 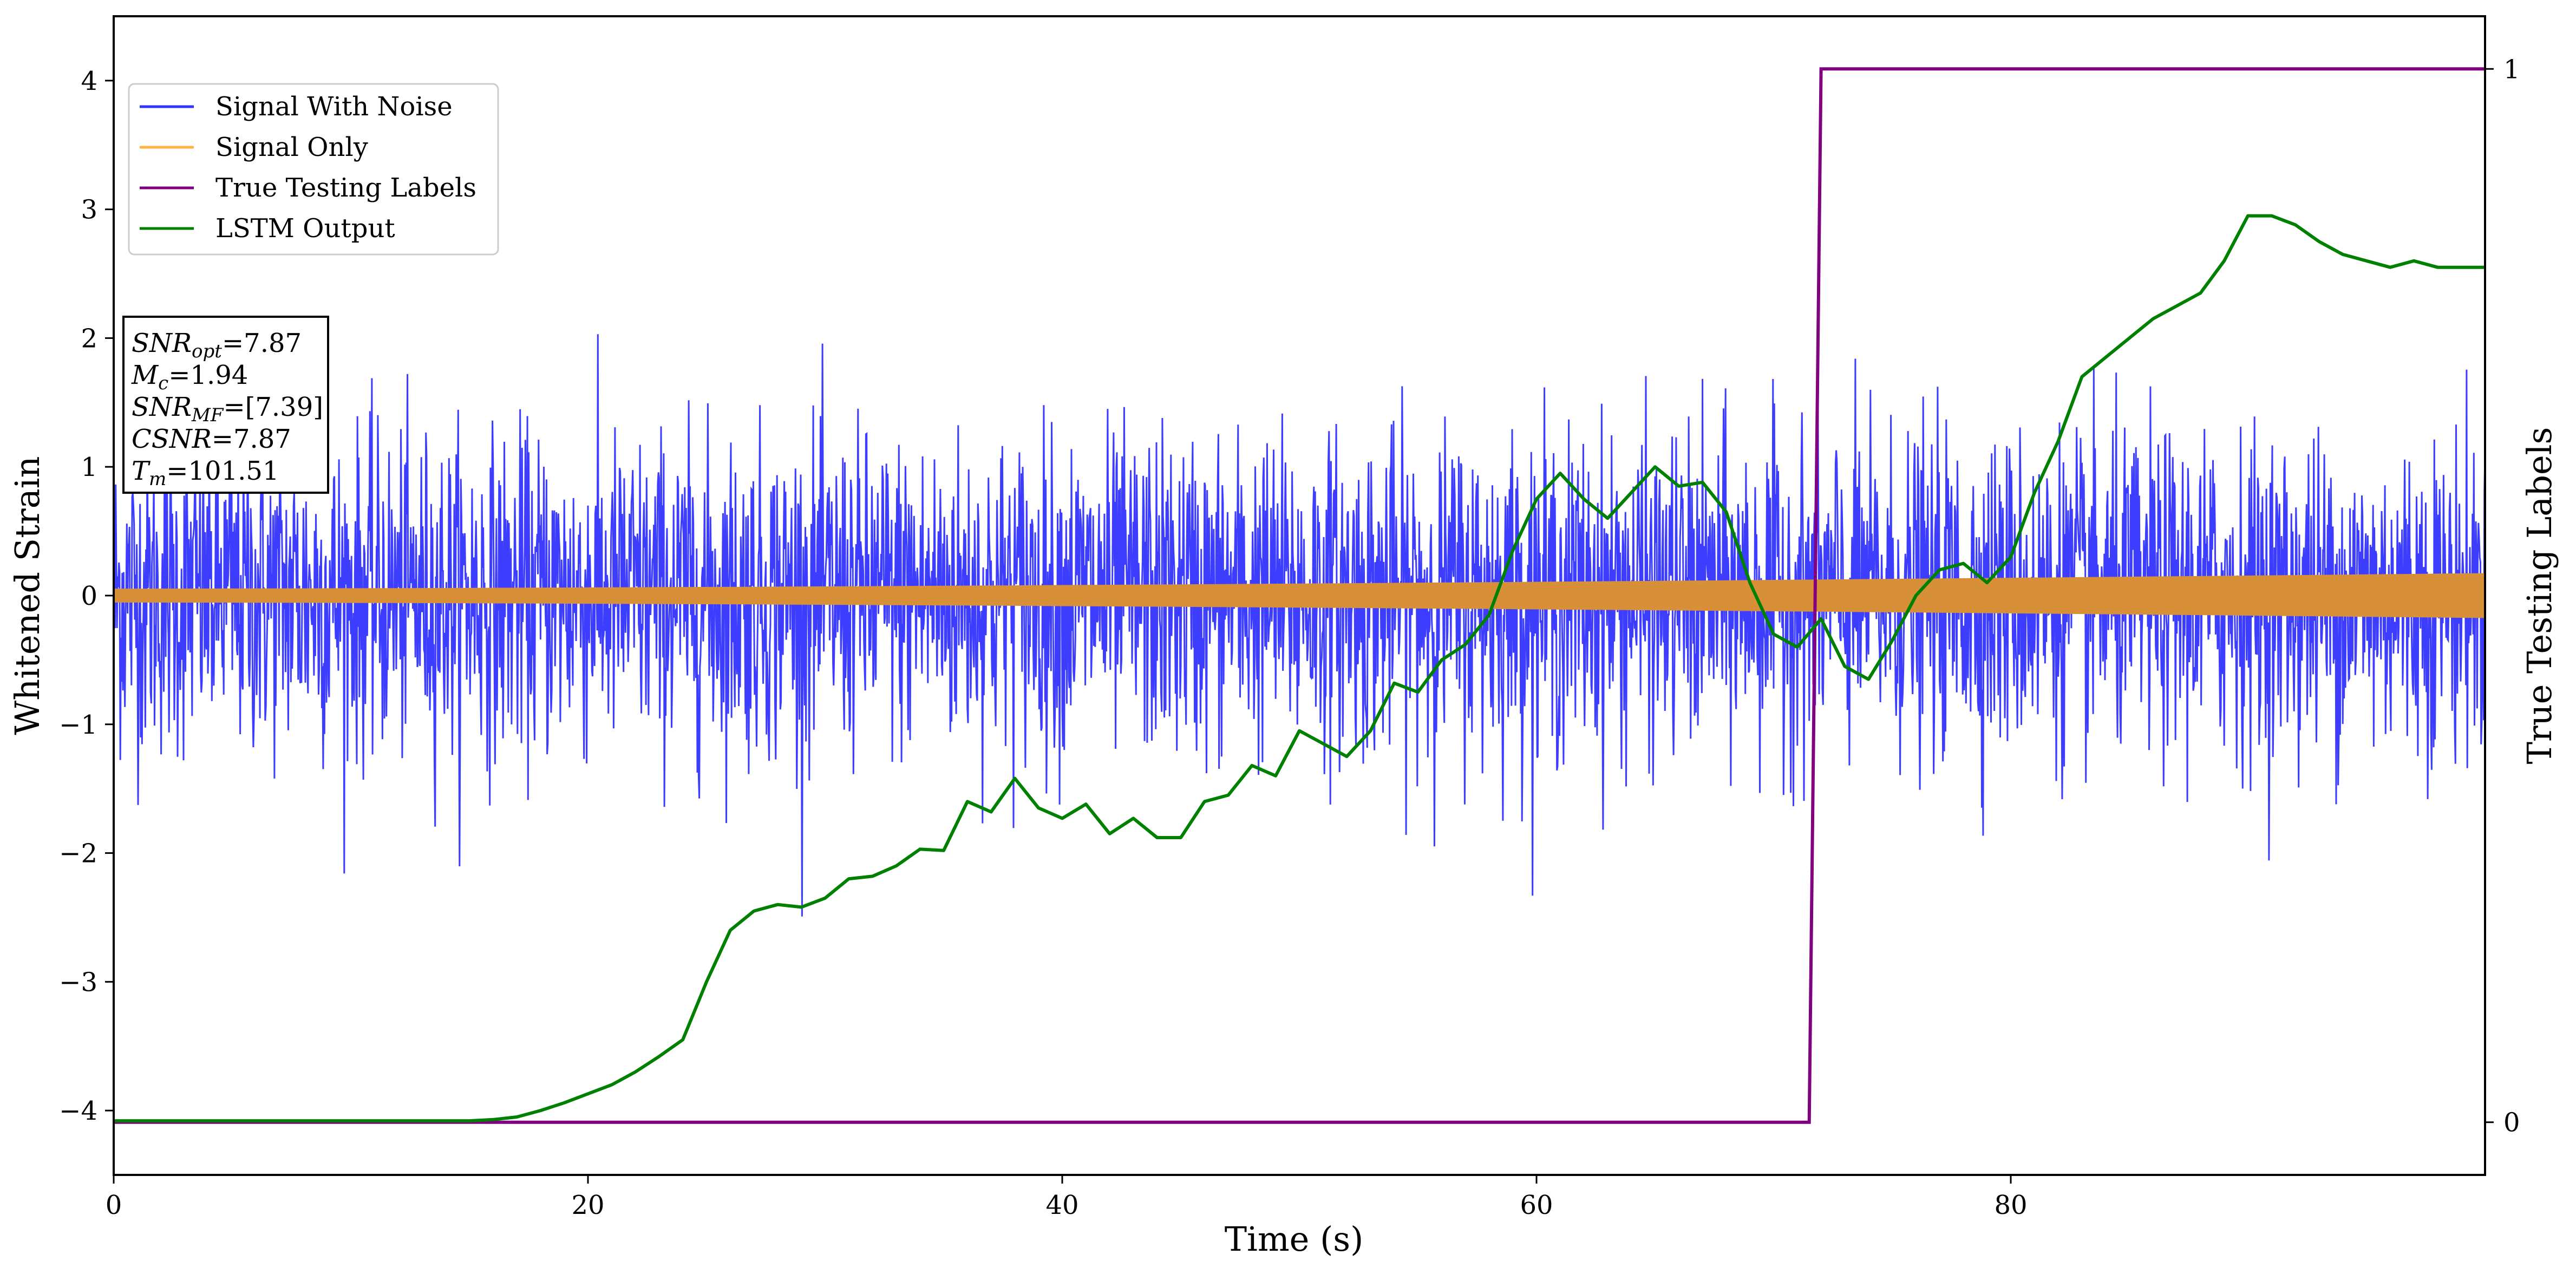 What do you see at coordinates (2540, 596) in the screenshot?
I see `y2-axis-label: True Testing Labels` at bounding box center [2540, 596].